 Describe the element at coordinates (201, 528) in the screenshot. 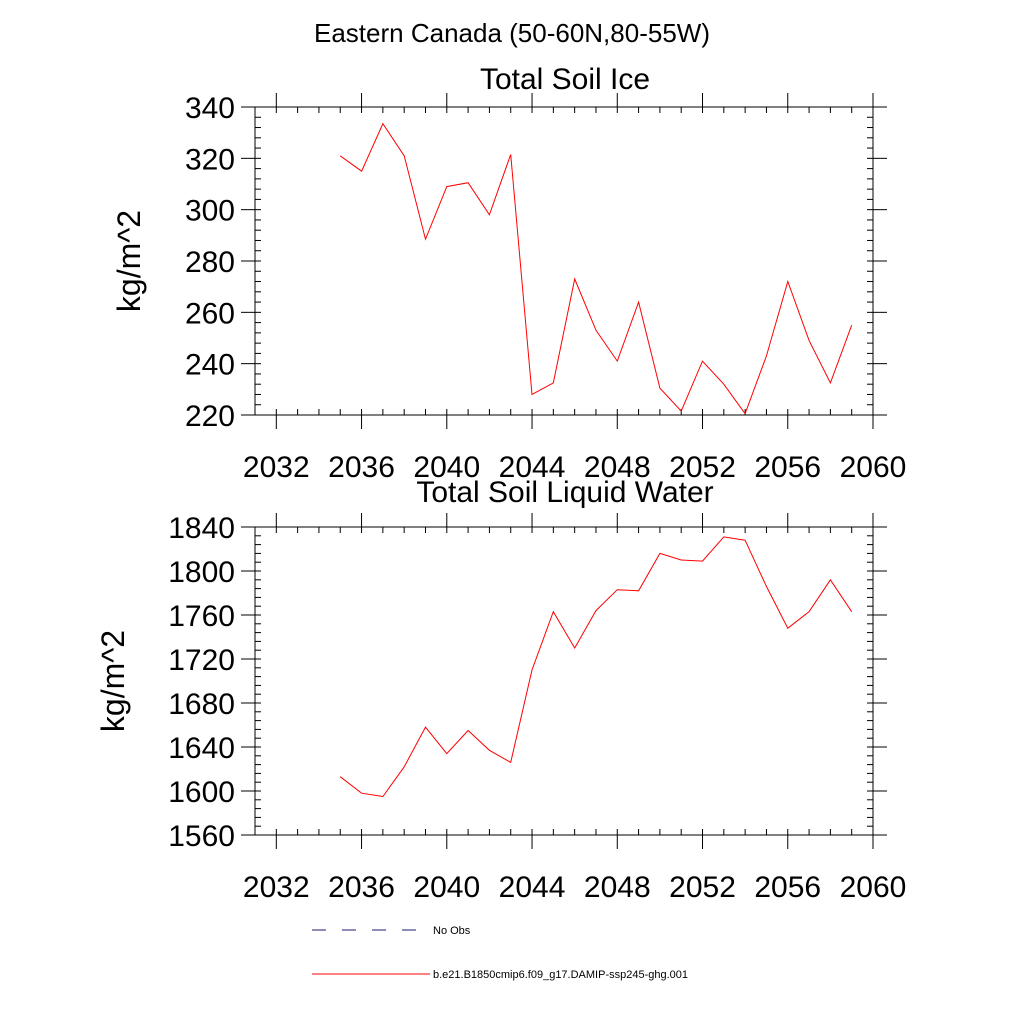

I see `y-tick-label: 1840` at that location.